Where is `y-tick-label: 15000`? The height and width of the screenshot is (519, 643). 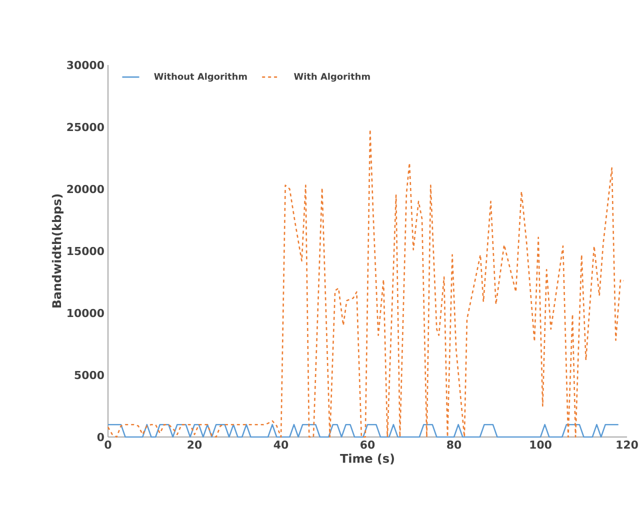 y-tick-label: 15000 is located at coordinates (86, 251).